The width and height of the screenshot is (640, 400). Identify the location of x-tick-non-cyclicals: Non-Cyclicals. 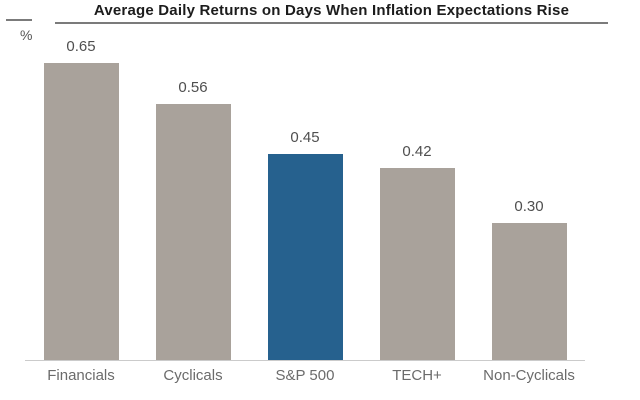
(529, 375).